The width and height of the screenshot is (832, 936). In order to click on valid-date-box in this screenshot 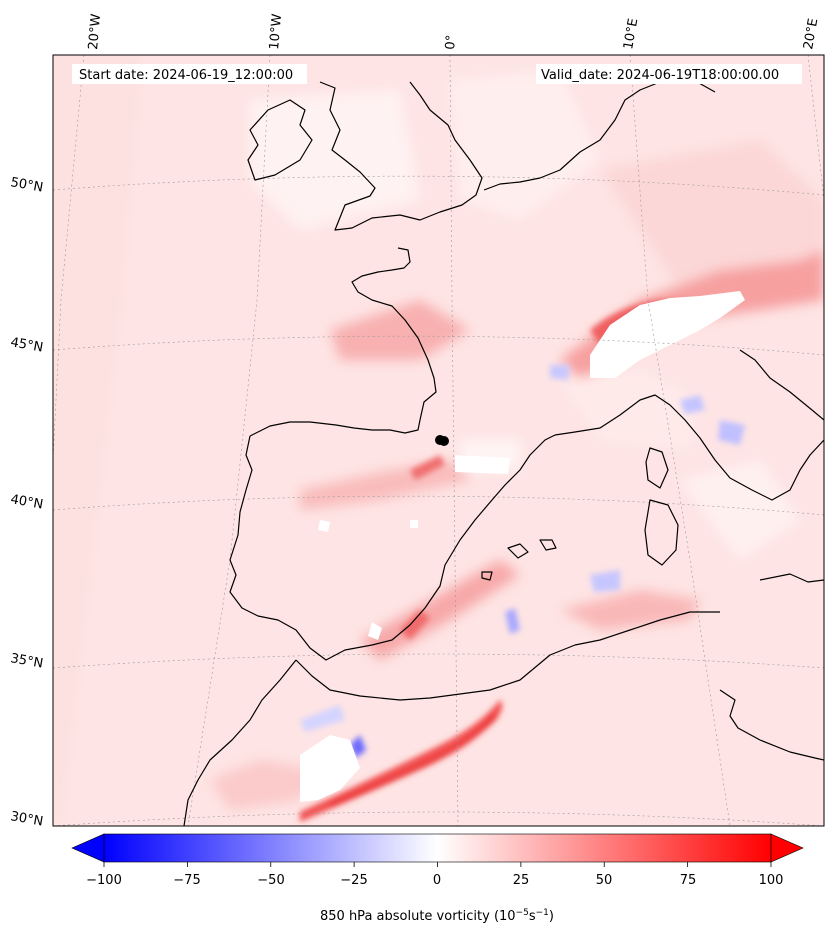, I will do `click(669, 74)`.